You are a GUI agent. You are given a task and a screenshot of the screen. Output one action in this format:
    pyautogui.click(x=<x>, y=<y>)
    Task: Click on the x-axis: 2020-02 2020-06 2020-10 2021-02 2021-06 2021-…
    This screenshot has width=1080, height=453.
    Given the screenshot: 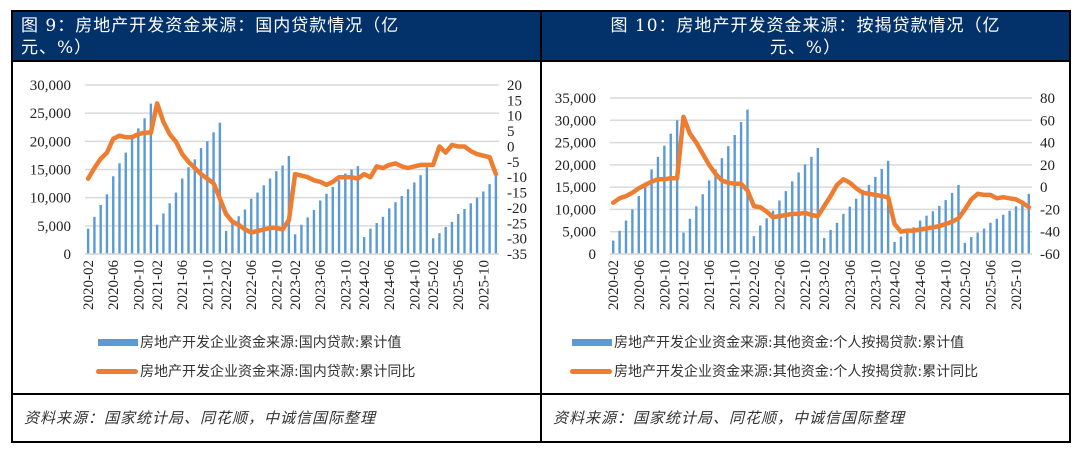 What is the action you would take?
    pyautogui.click(x=286, y=285)
    